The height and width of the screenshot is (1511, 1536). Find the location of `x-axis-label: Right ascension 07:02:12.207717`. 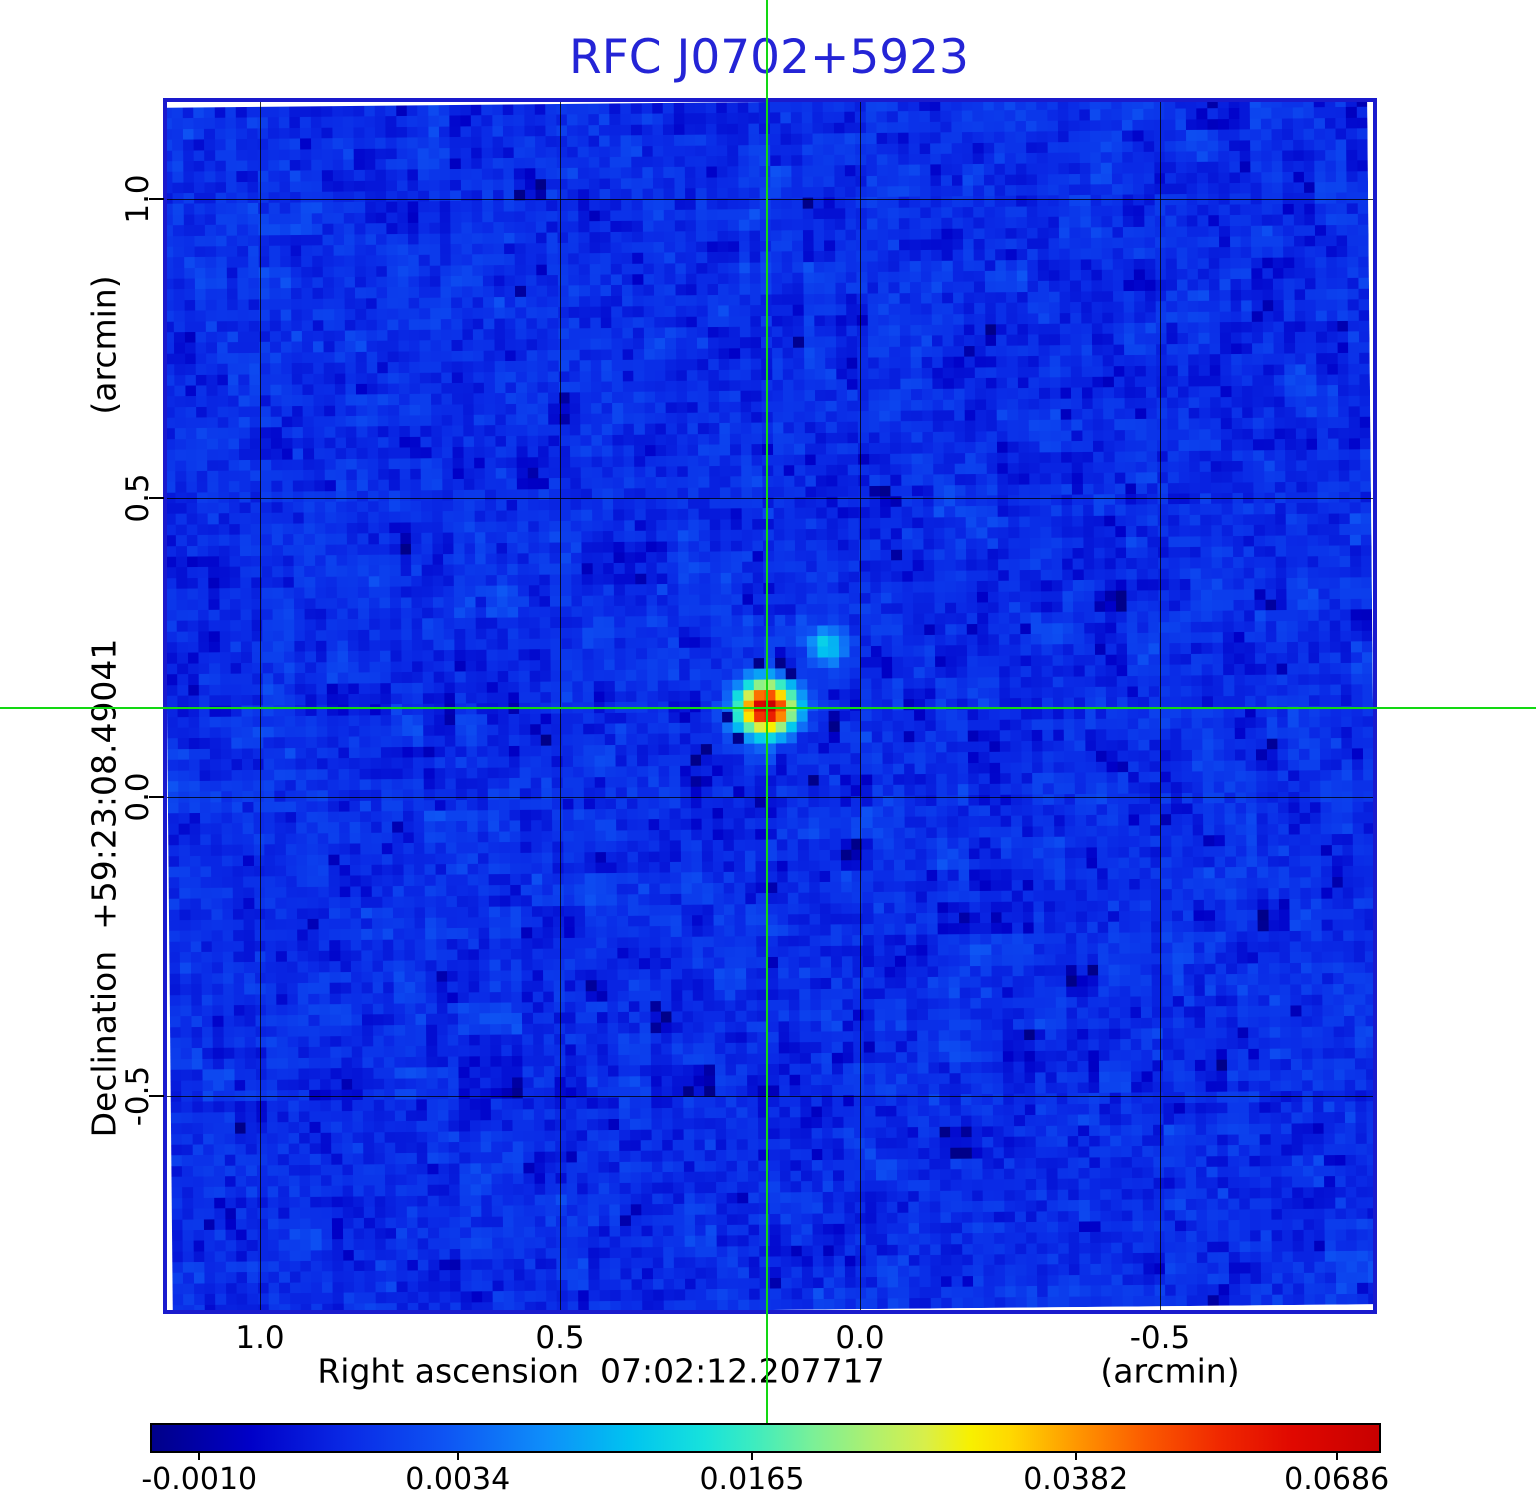

x-axis-label: Right ascension 07:02:12.207717 is located at coordinates (601, 1371).